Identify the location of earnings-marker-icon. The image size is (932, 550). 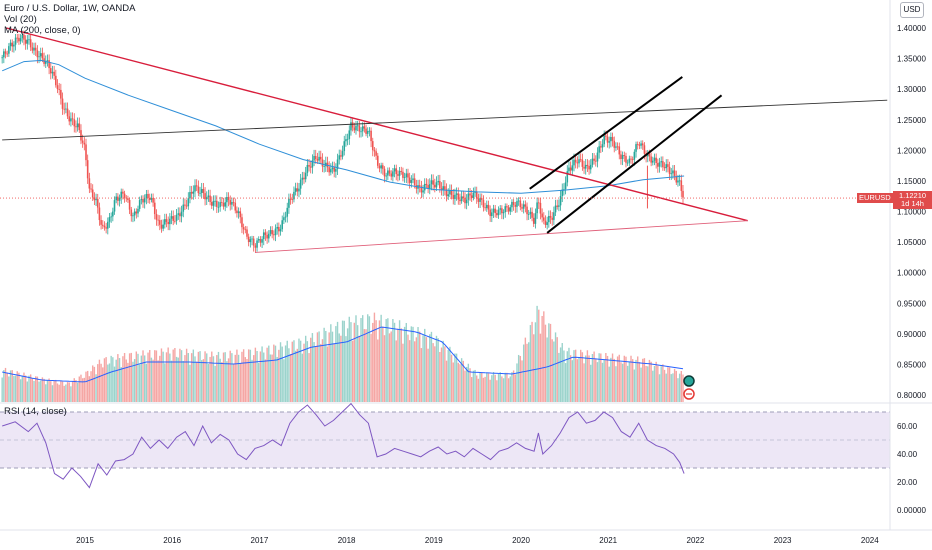
(689, 381).